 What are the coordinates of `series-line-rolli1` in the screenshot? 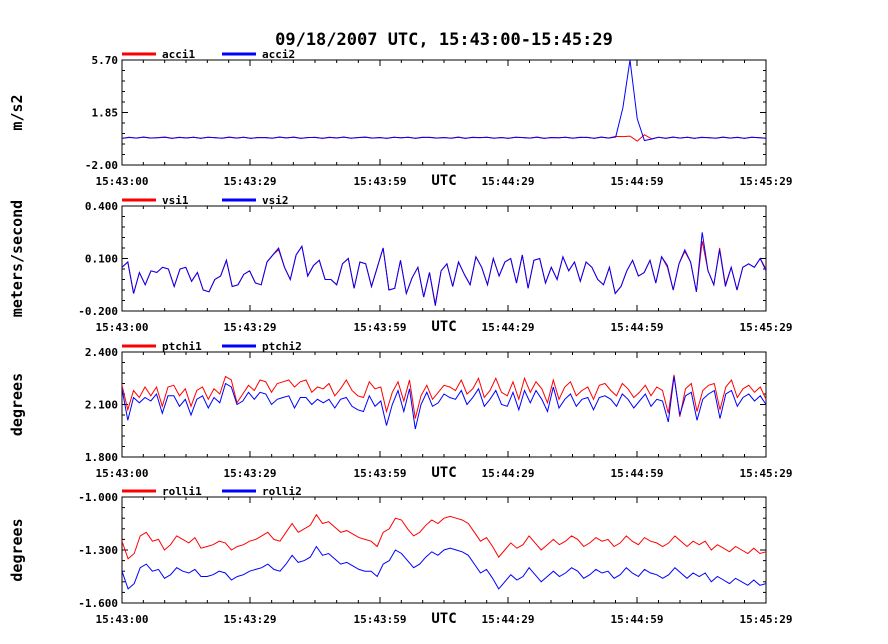 It's located at (444, 536).